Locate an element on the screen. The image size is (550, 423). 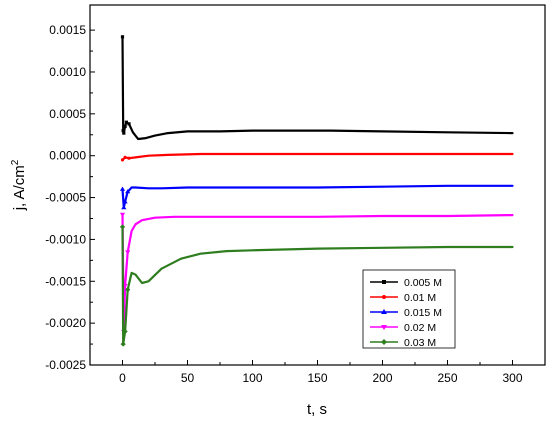
series-0-01-m is located at coordinates (317, 157).